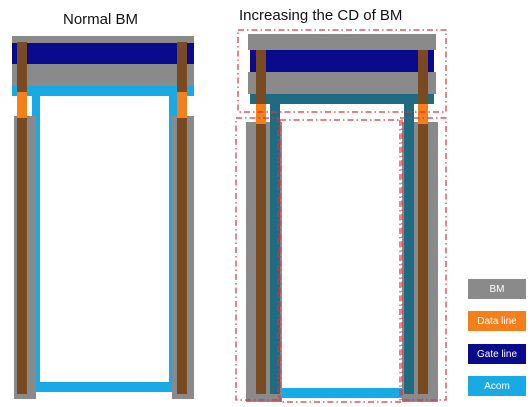 This screenshot has height=407, width=532. I want to click on legend-gate-line-label: Gate line, so click(497, 354).